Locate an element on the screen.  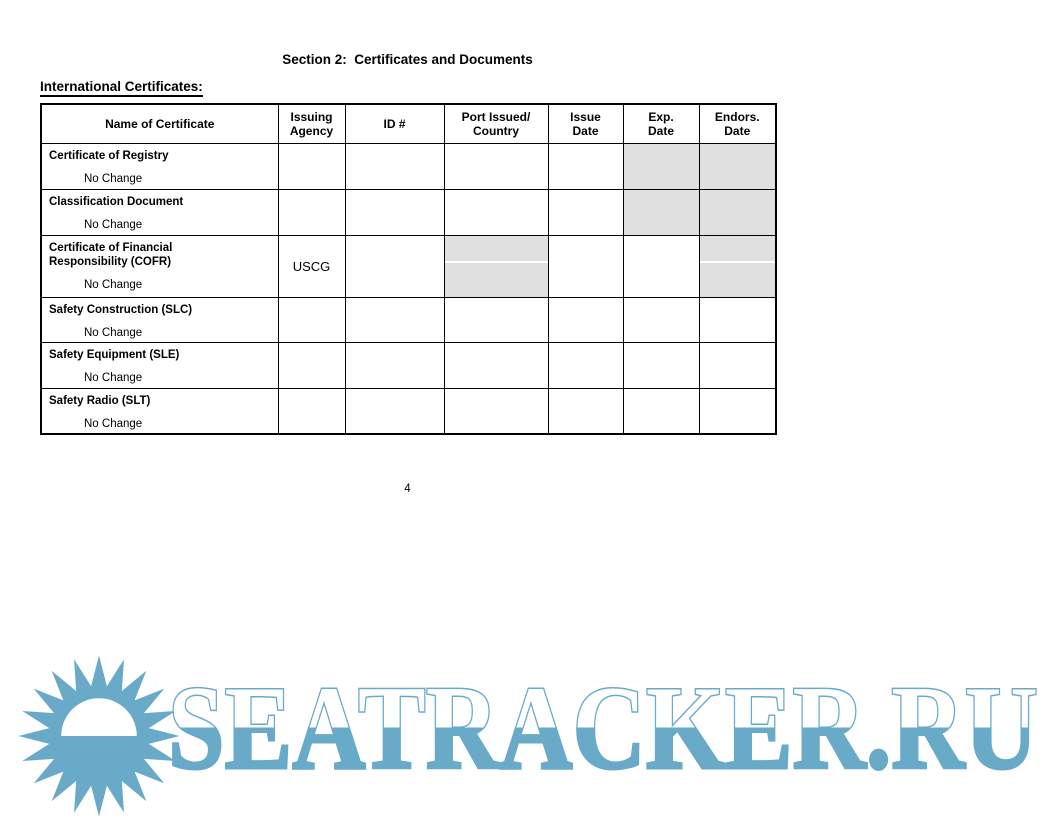
name-cell: Safety Construction (SLC) No Change is located at coordinates (159, 319).